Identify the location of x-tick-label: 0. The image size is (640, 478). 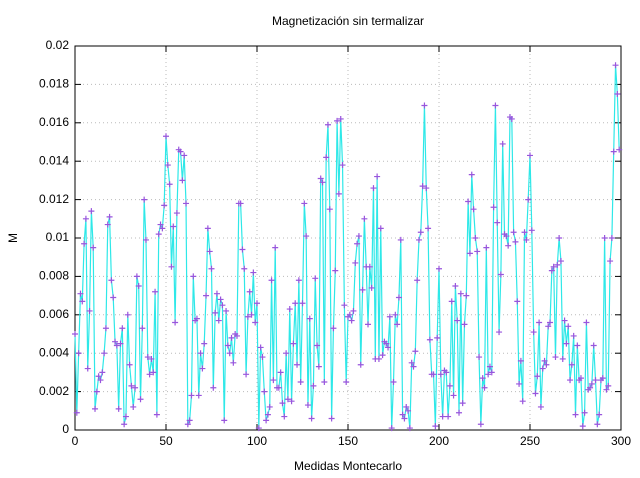
(75, 441).